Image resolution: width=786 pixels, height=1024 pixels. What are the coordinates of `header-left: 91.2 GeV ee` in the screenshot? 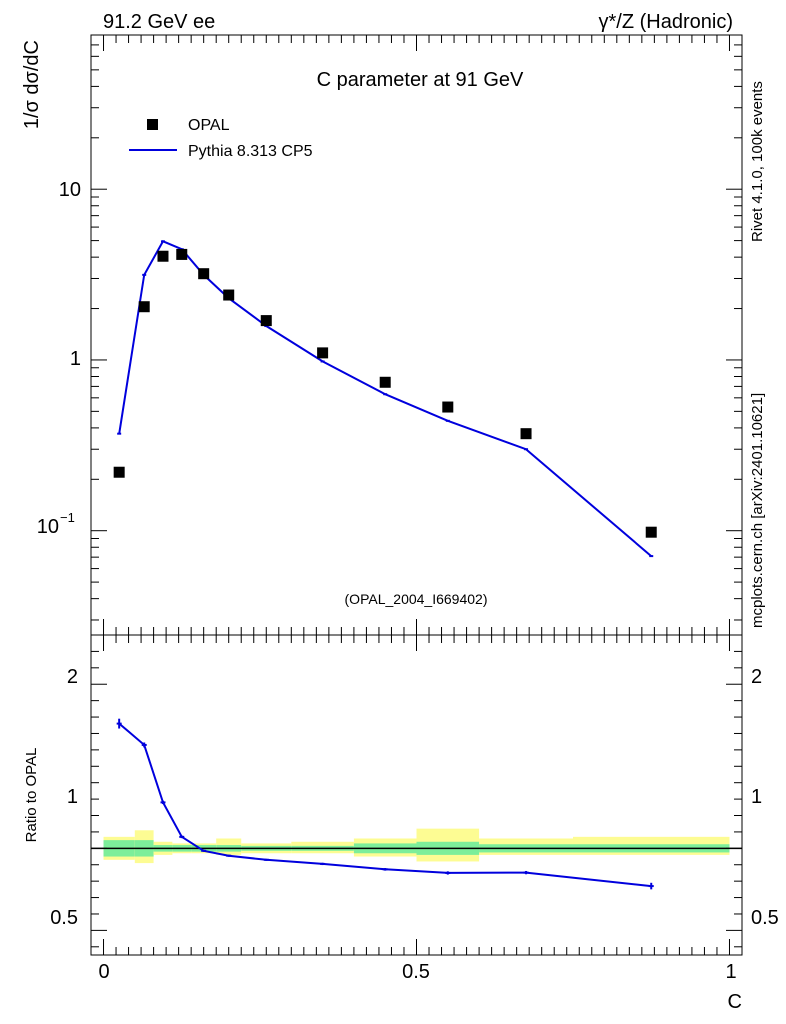 It's located at (159, 22).